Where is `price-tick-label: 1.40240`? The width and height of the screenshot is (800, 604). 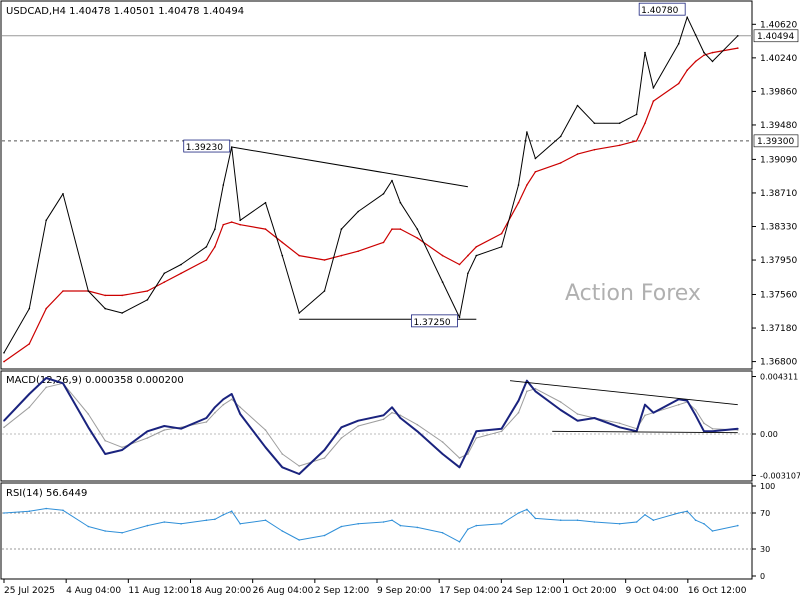 price-tick-label: 1.40240 is located at coordinates (778, 59).